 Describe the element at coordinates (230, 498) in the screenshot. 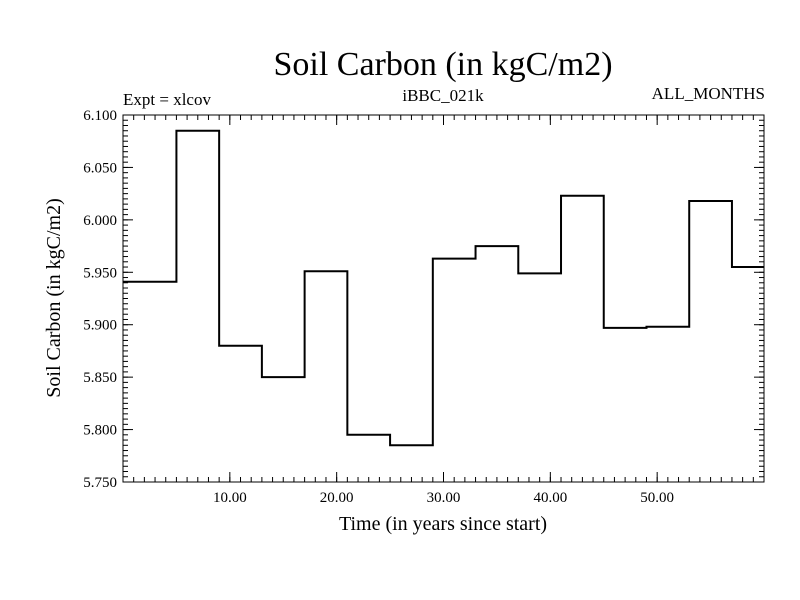

I see `x-tick-label: 10.00` at that location.